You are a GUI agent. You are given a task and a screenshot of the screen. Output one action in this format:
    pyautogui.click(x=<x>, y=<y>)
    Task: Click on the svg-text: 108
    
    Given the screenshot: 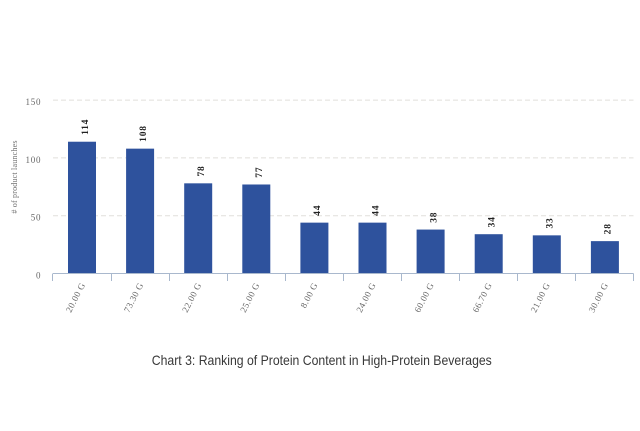 What is the action you would take?
    pyautogui.click(x=144, y=133)
    